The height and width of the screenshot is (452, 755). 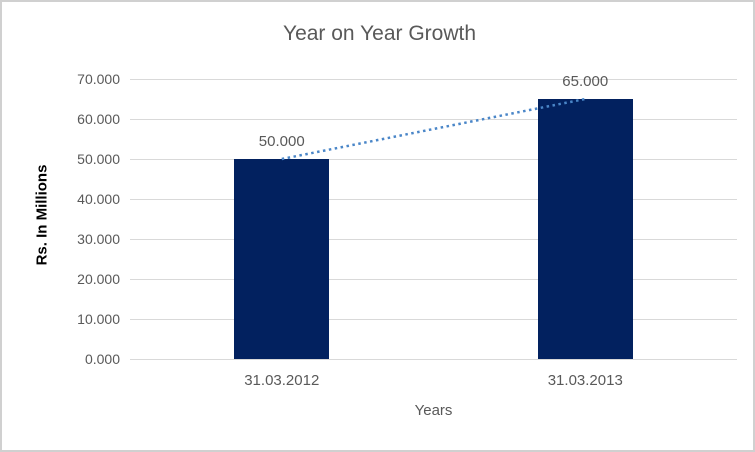 I want to click on y-axis-tick-label: 10.000, so click(x=98, y=319).